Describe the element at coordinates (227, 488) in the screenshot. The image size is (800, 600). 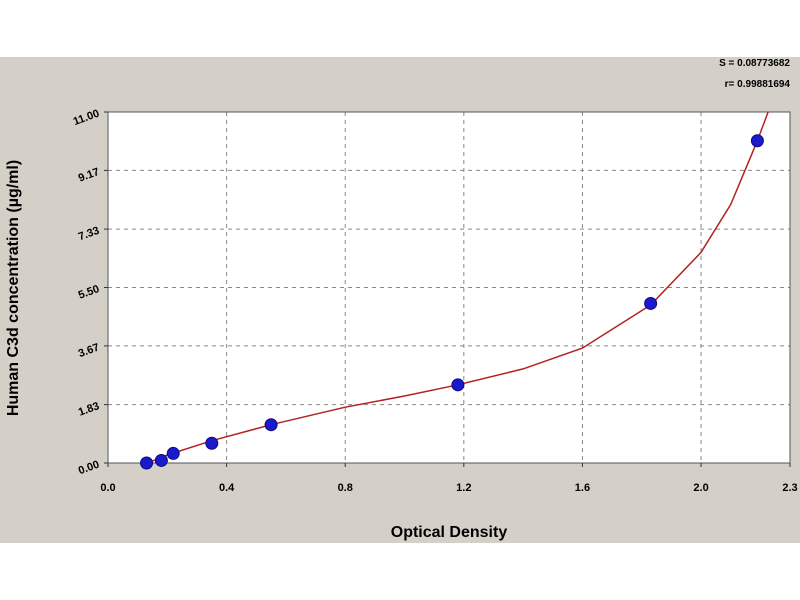
I see `x-tick-label: 0.4` at that location.